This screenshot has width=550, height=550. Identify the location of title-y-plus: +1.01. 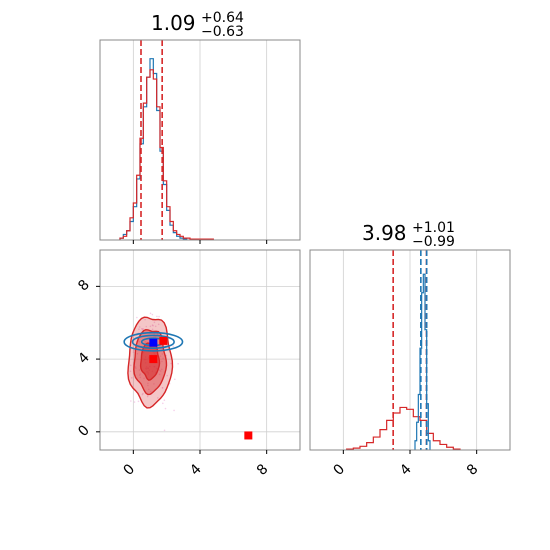
(433, 228).